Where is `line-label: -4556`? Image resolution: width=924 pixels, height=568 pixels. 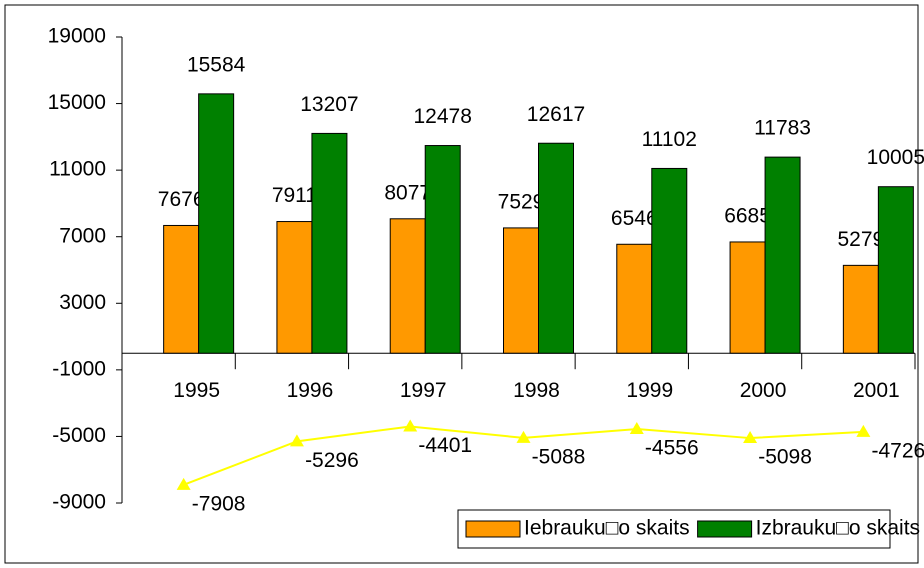 line-label: -4556 is located at coordinates (672, 448).